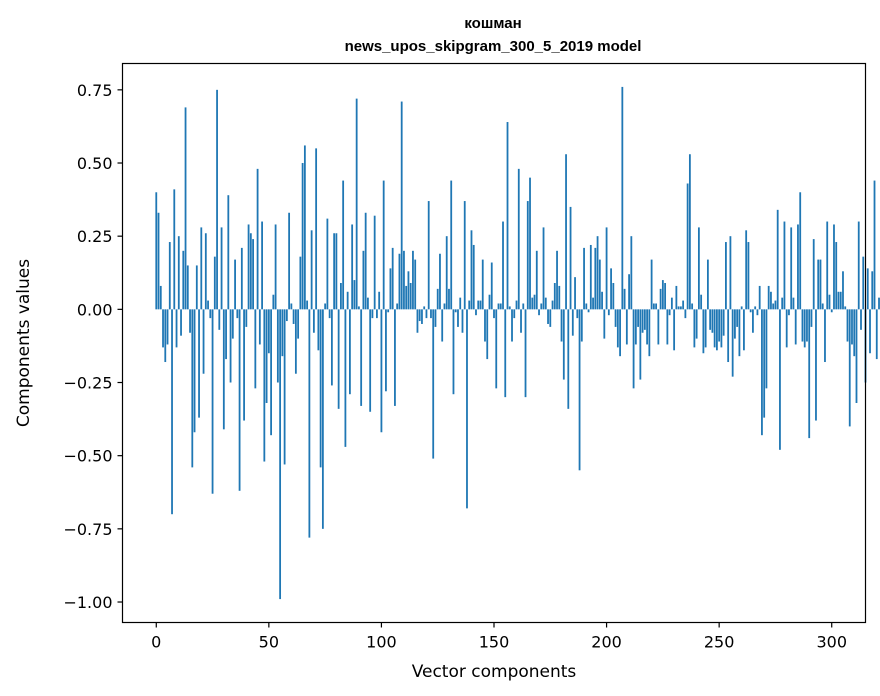 The height and width of the screenshot is (696, 880). What do you see at coordinates (492, 23) in the screenshot?
I see `chart-title-line1: кошман` at bounding box center [492, 23].